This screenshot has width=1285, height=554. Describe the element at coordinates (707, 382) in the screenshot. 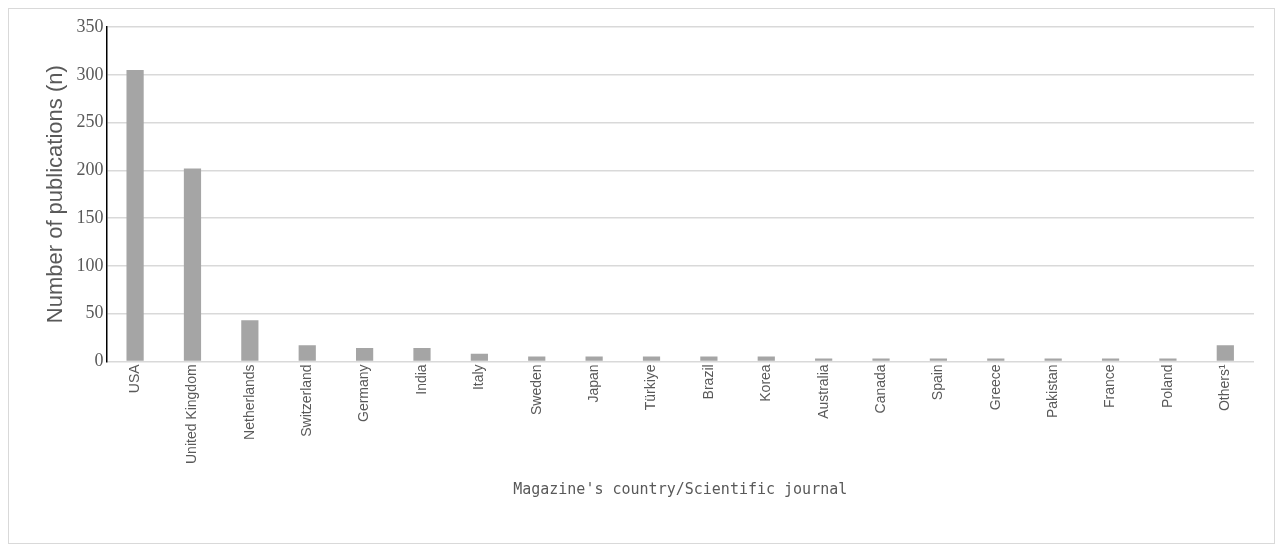

I see `x-tick-label: Brazil` at that location.